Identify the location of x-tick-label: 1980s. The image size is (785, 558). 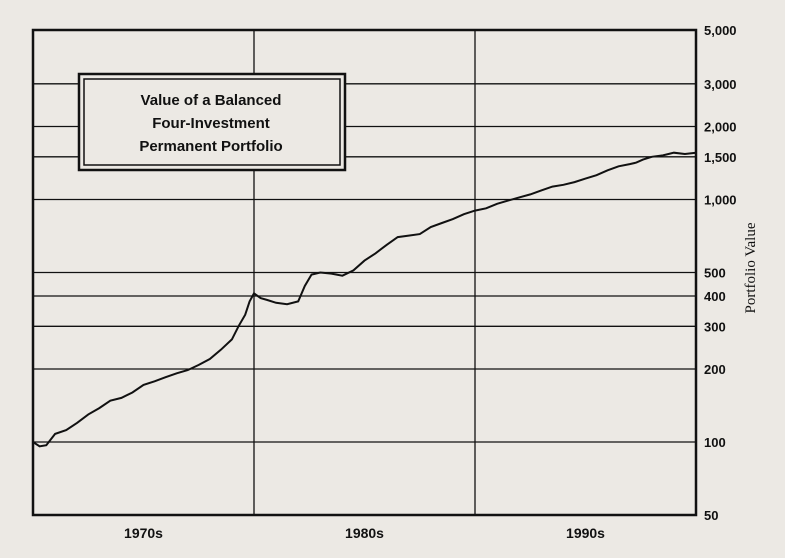
(364, 533).